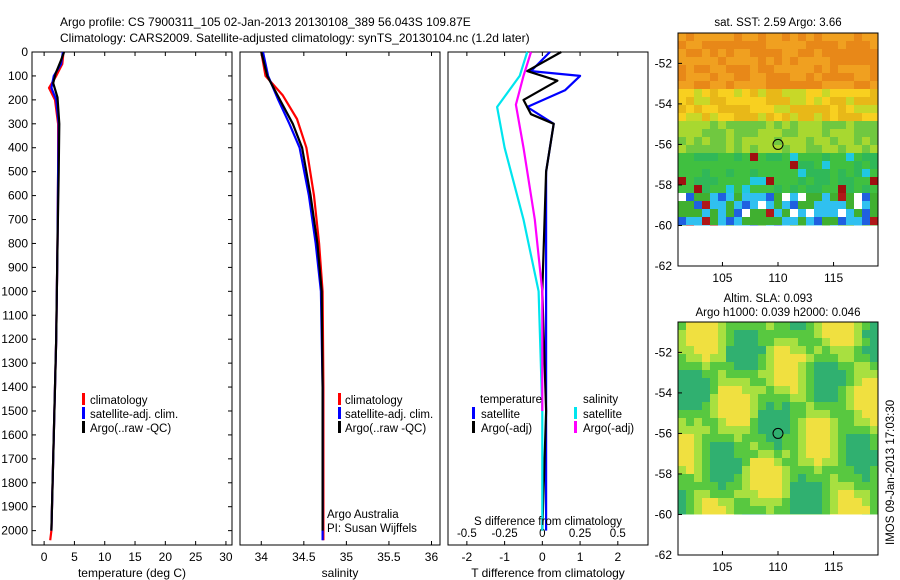  I want to click on salinity-difference-xticks: -0.5 -0.25 0 0.25 0.5, so click(541, 534).